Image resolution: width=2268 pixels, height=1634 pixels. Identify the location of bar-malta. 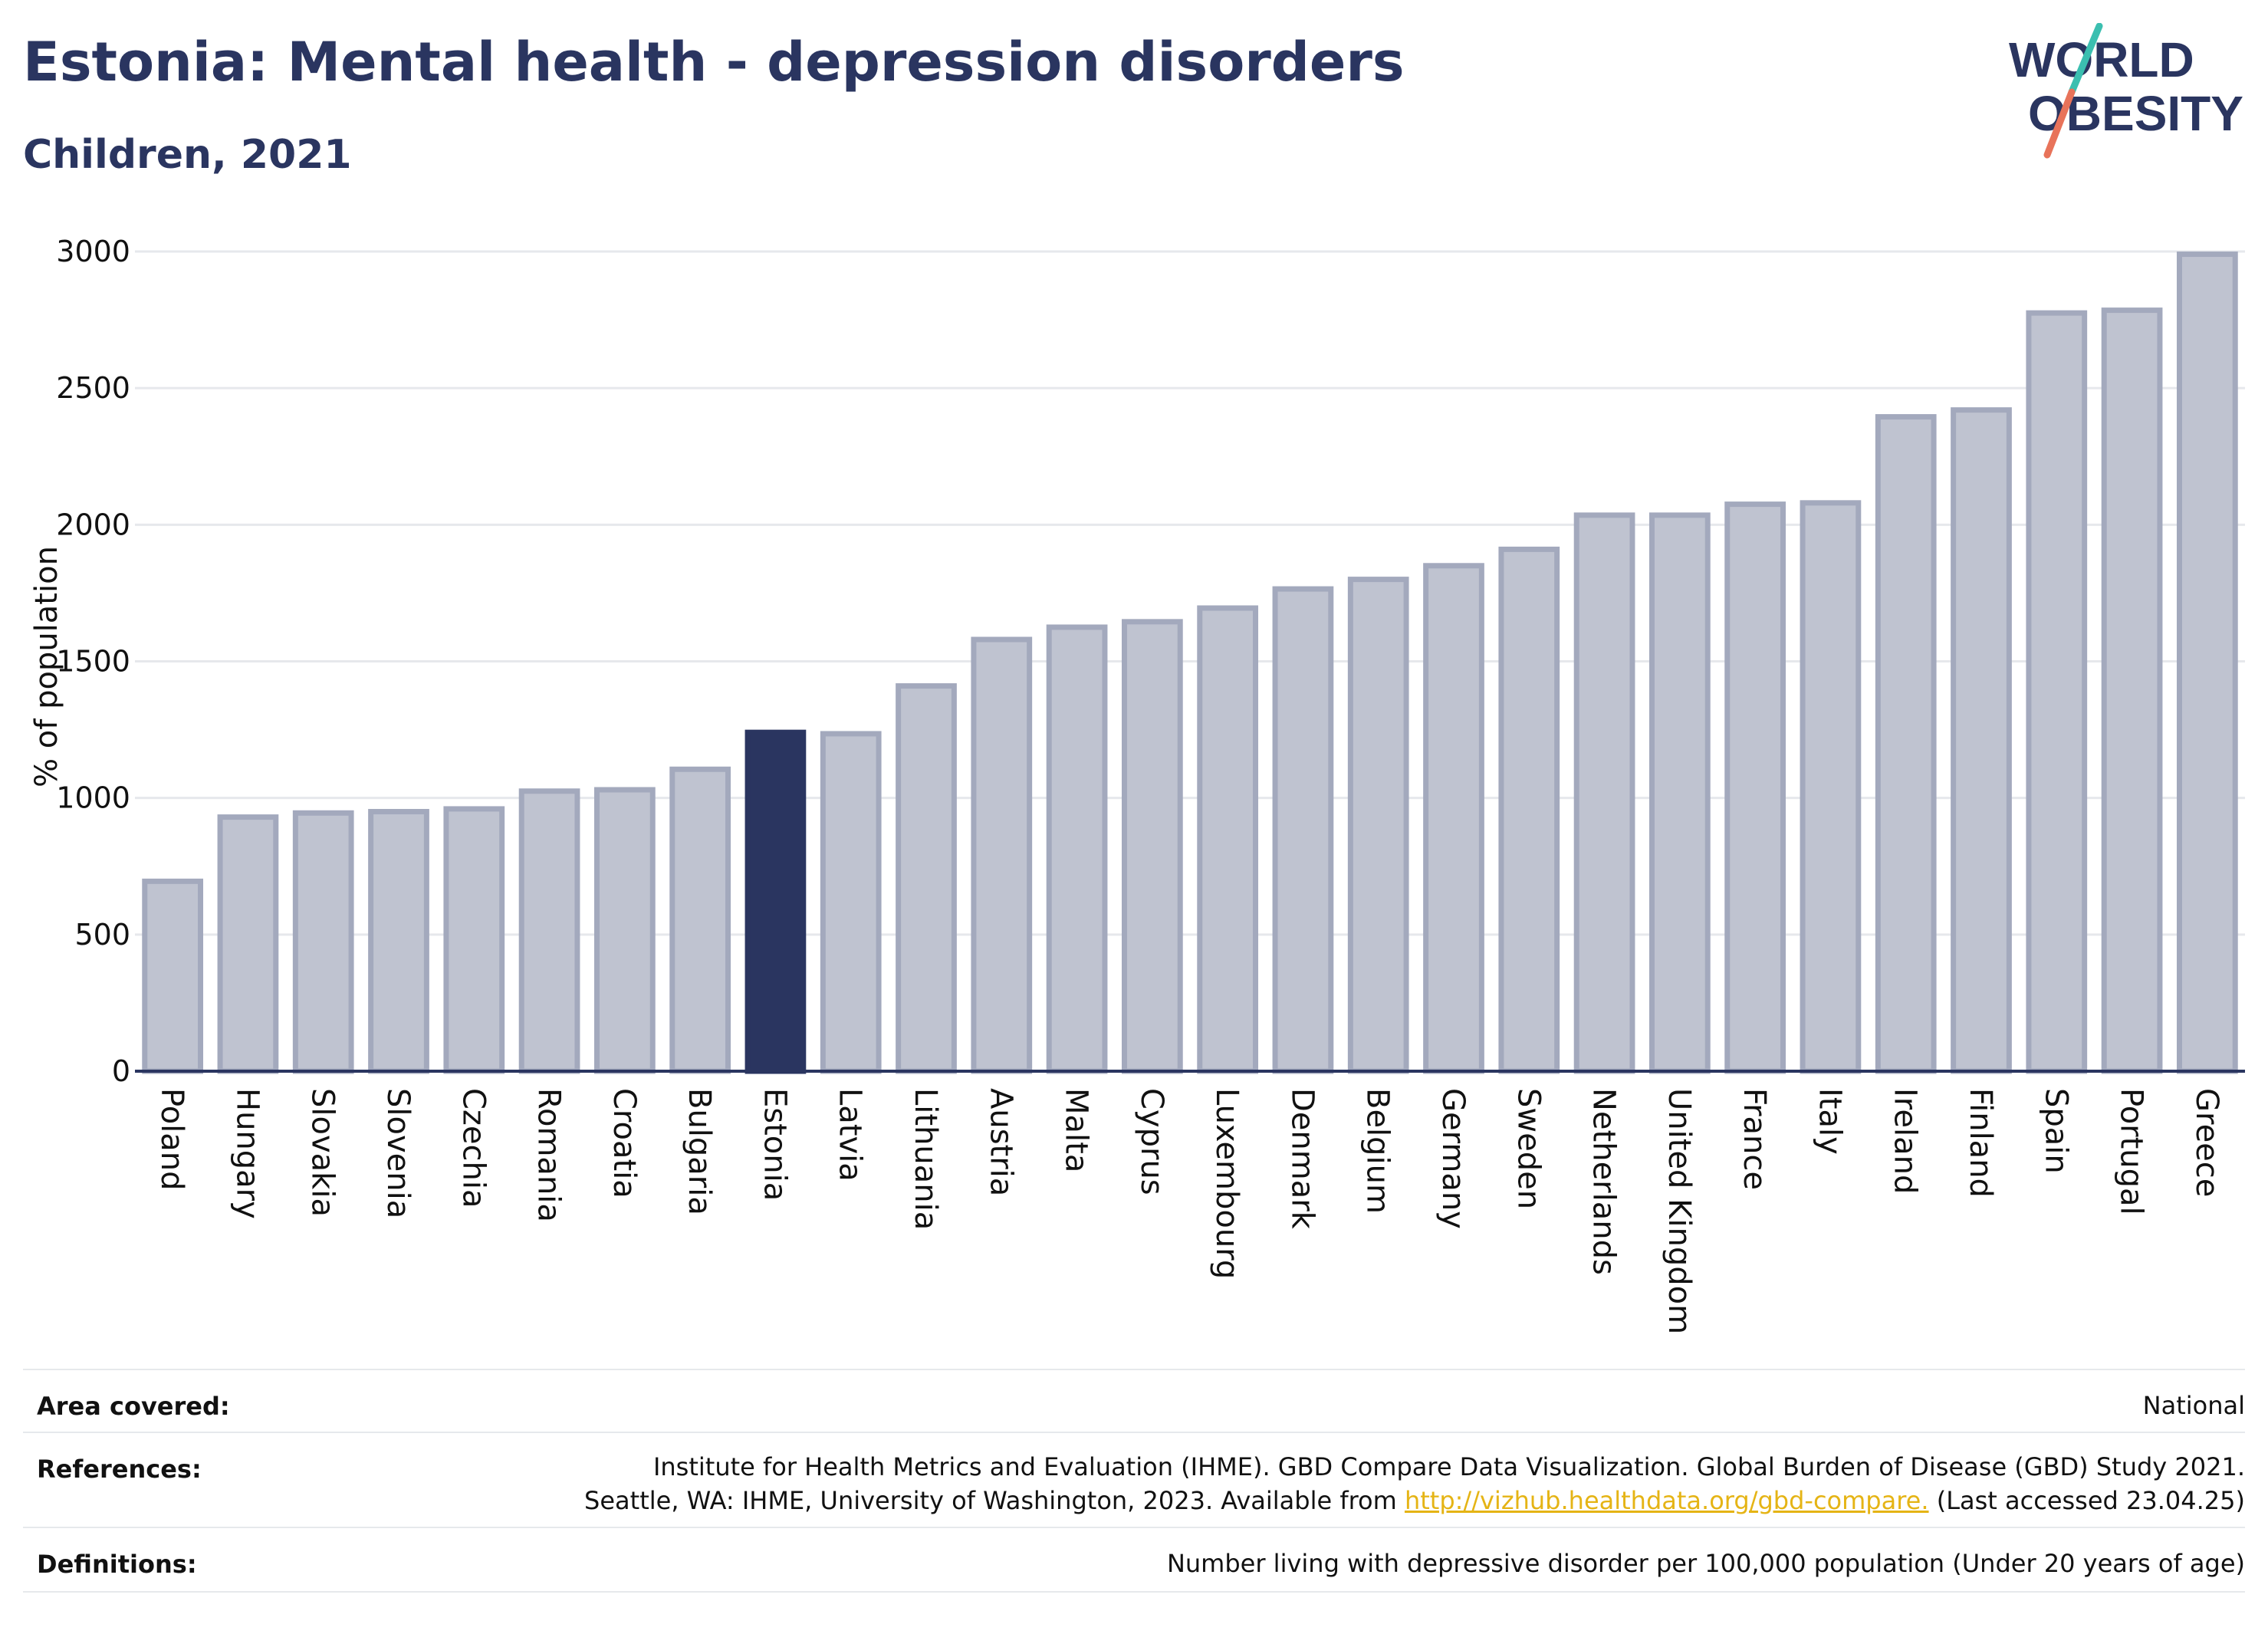
(1077, 849).